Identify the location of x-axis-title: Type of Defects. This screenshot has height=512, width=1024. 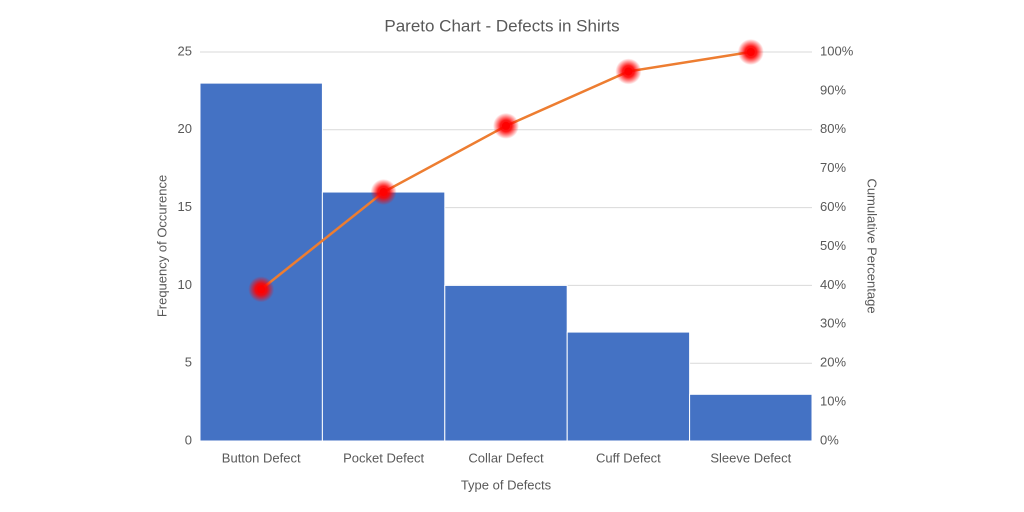
(506, 484).